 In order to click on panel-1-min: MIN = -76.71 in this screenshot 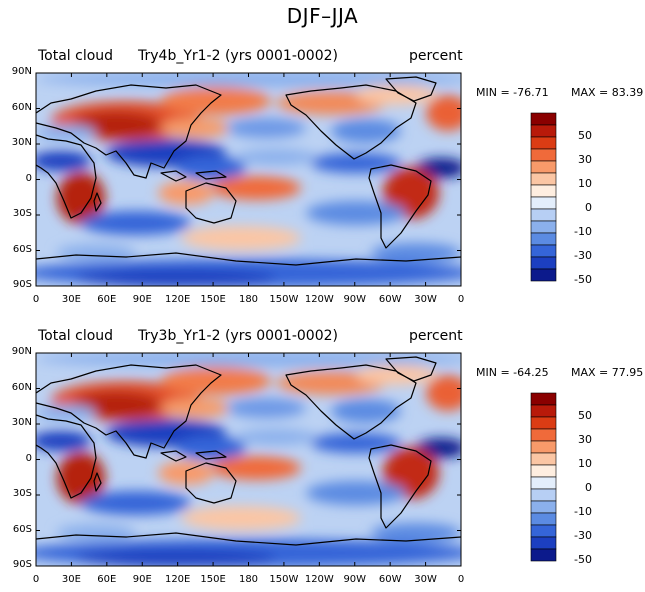, I will do `click(512, 92)`.